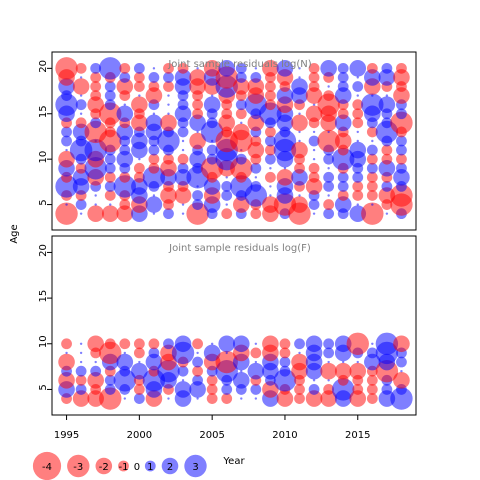 This screenshot has width=480, height=480. Describe the element at coordinates (43, 296) in the screenshot. I see `y-tick-label: 15` at that location.